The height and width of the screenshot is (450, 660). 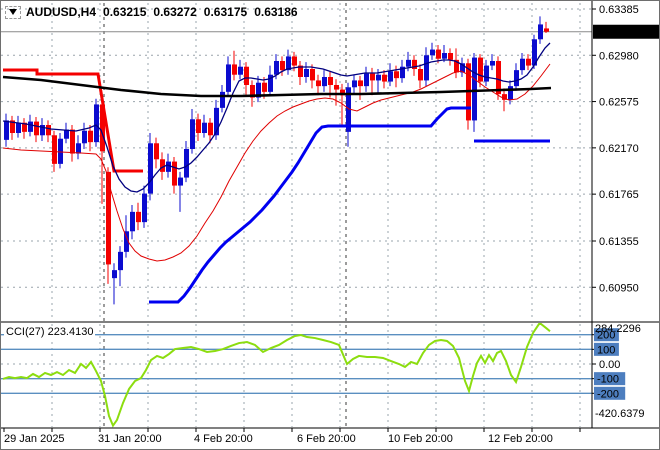 I want to click on ohlc-open-value: 0.63215, so click(x=125, y=12).